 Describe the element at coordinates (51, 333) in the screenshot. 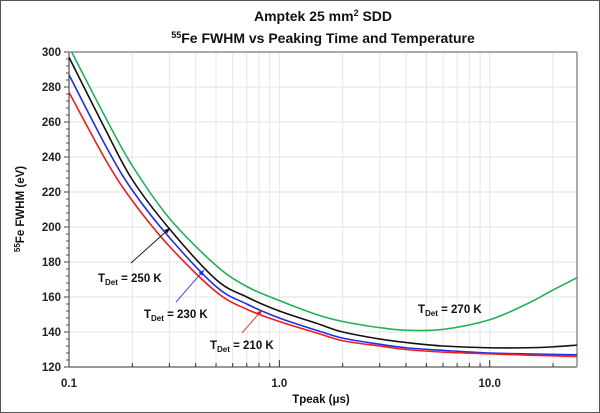

I see `y-tick-label: 140` at that location.